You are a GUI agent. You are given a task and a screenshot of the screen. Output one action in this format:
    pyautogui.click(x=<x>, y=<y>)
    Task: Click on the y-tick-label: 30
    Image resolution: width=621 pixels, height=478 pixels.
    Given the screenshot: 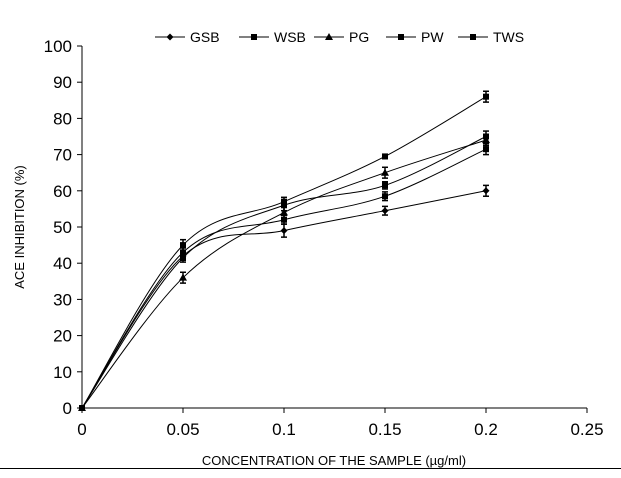 What is the action you would take?
    pyautogui.click(x=62, y=299)
    